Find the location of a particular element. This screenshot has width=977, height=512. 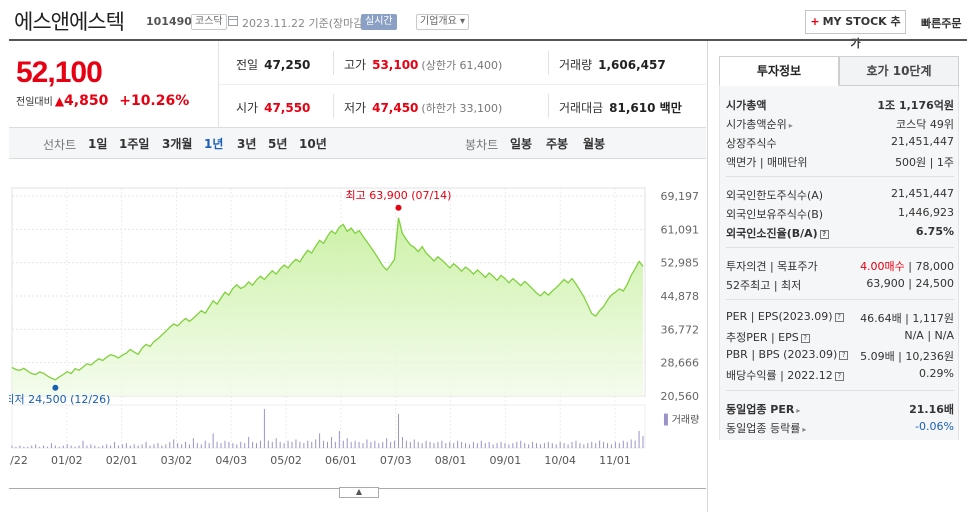

header-divider is located at coordinates (488, 40).